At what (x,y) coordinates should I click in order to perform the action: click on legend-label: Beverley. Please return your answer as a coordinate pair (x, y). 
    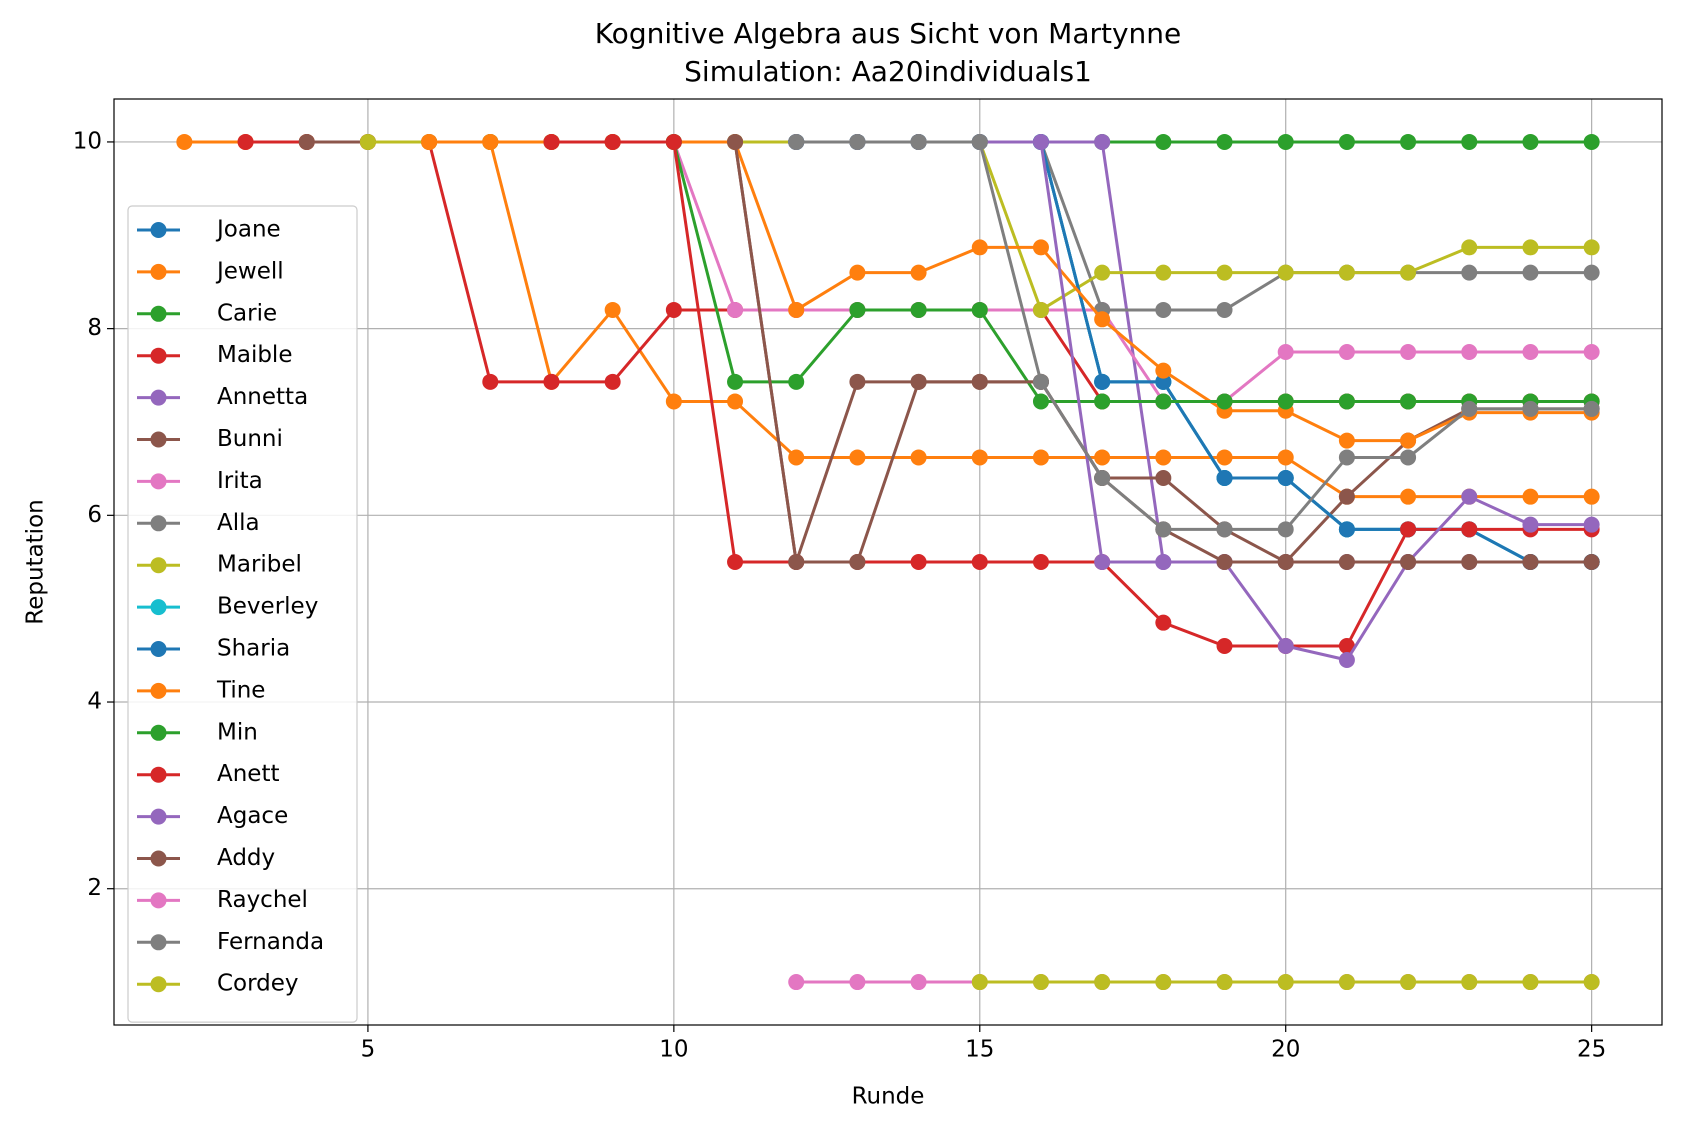
    Looking at the image, I should click on (267, 607).